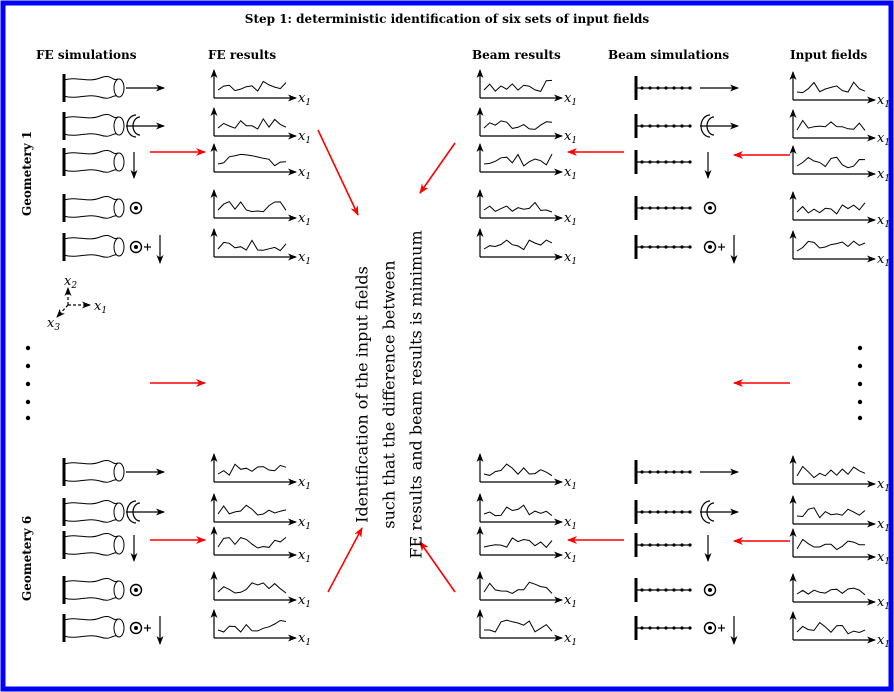 Image resolution: width=894 pixels, height=692 pixels. Describe the element at coordinates (242, 55) in the screenshot. I see `header-fe-results: FE results` at that location.